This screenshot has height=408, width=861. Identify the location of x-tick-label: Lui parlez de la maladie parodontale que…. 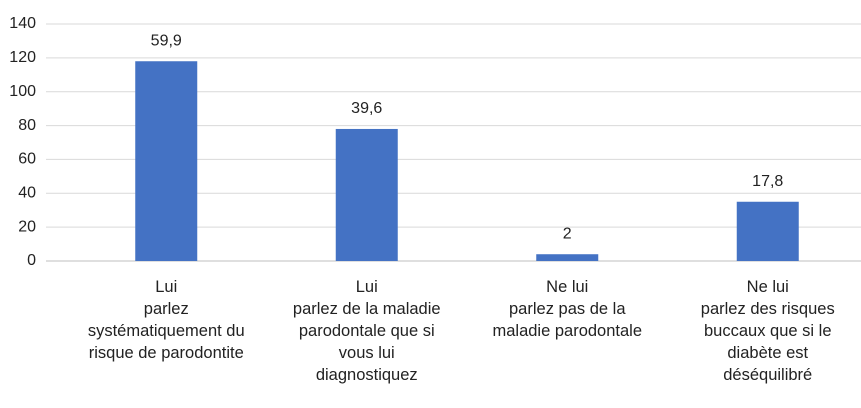
(366, 331).